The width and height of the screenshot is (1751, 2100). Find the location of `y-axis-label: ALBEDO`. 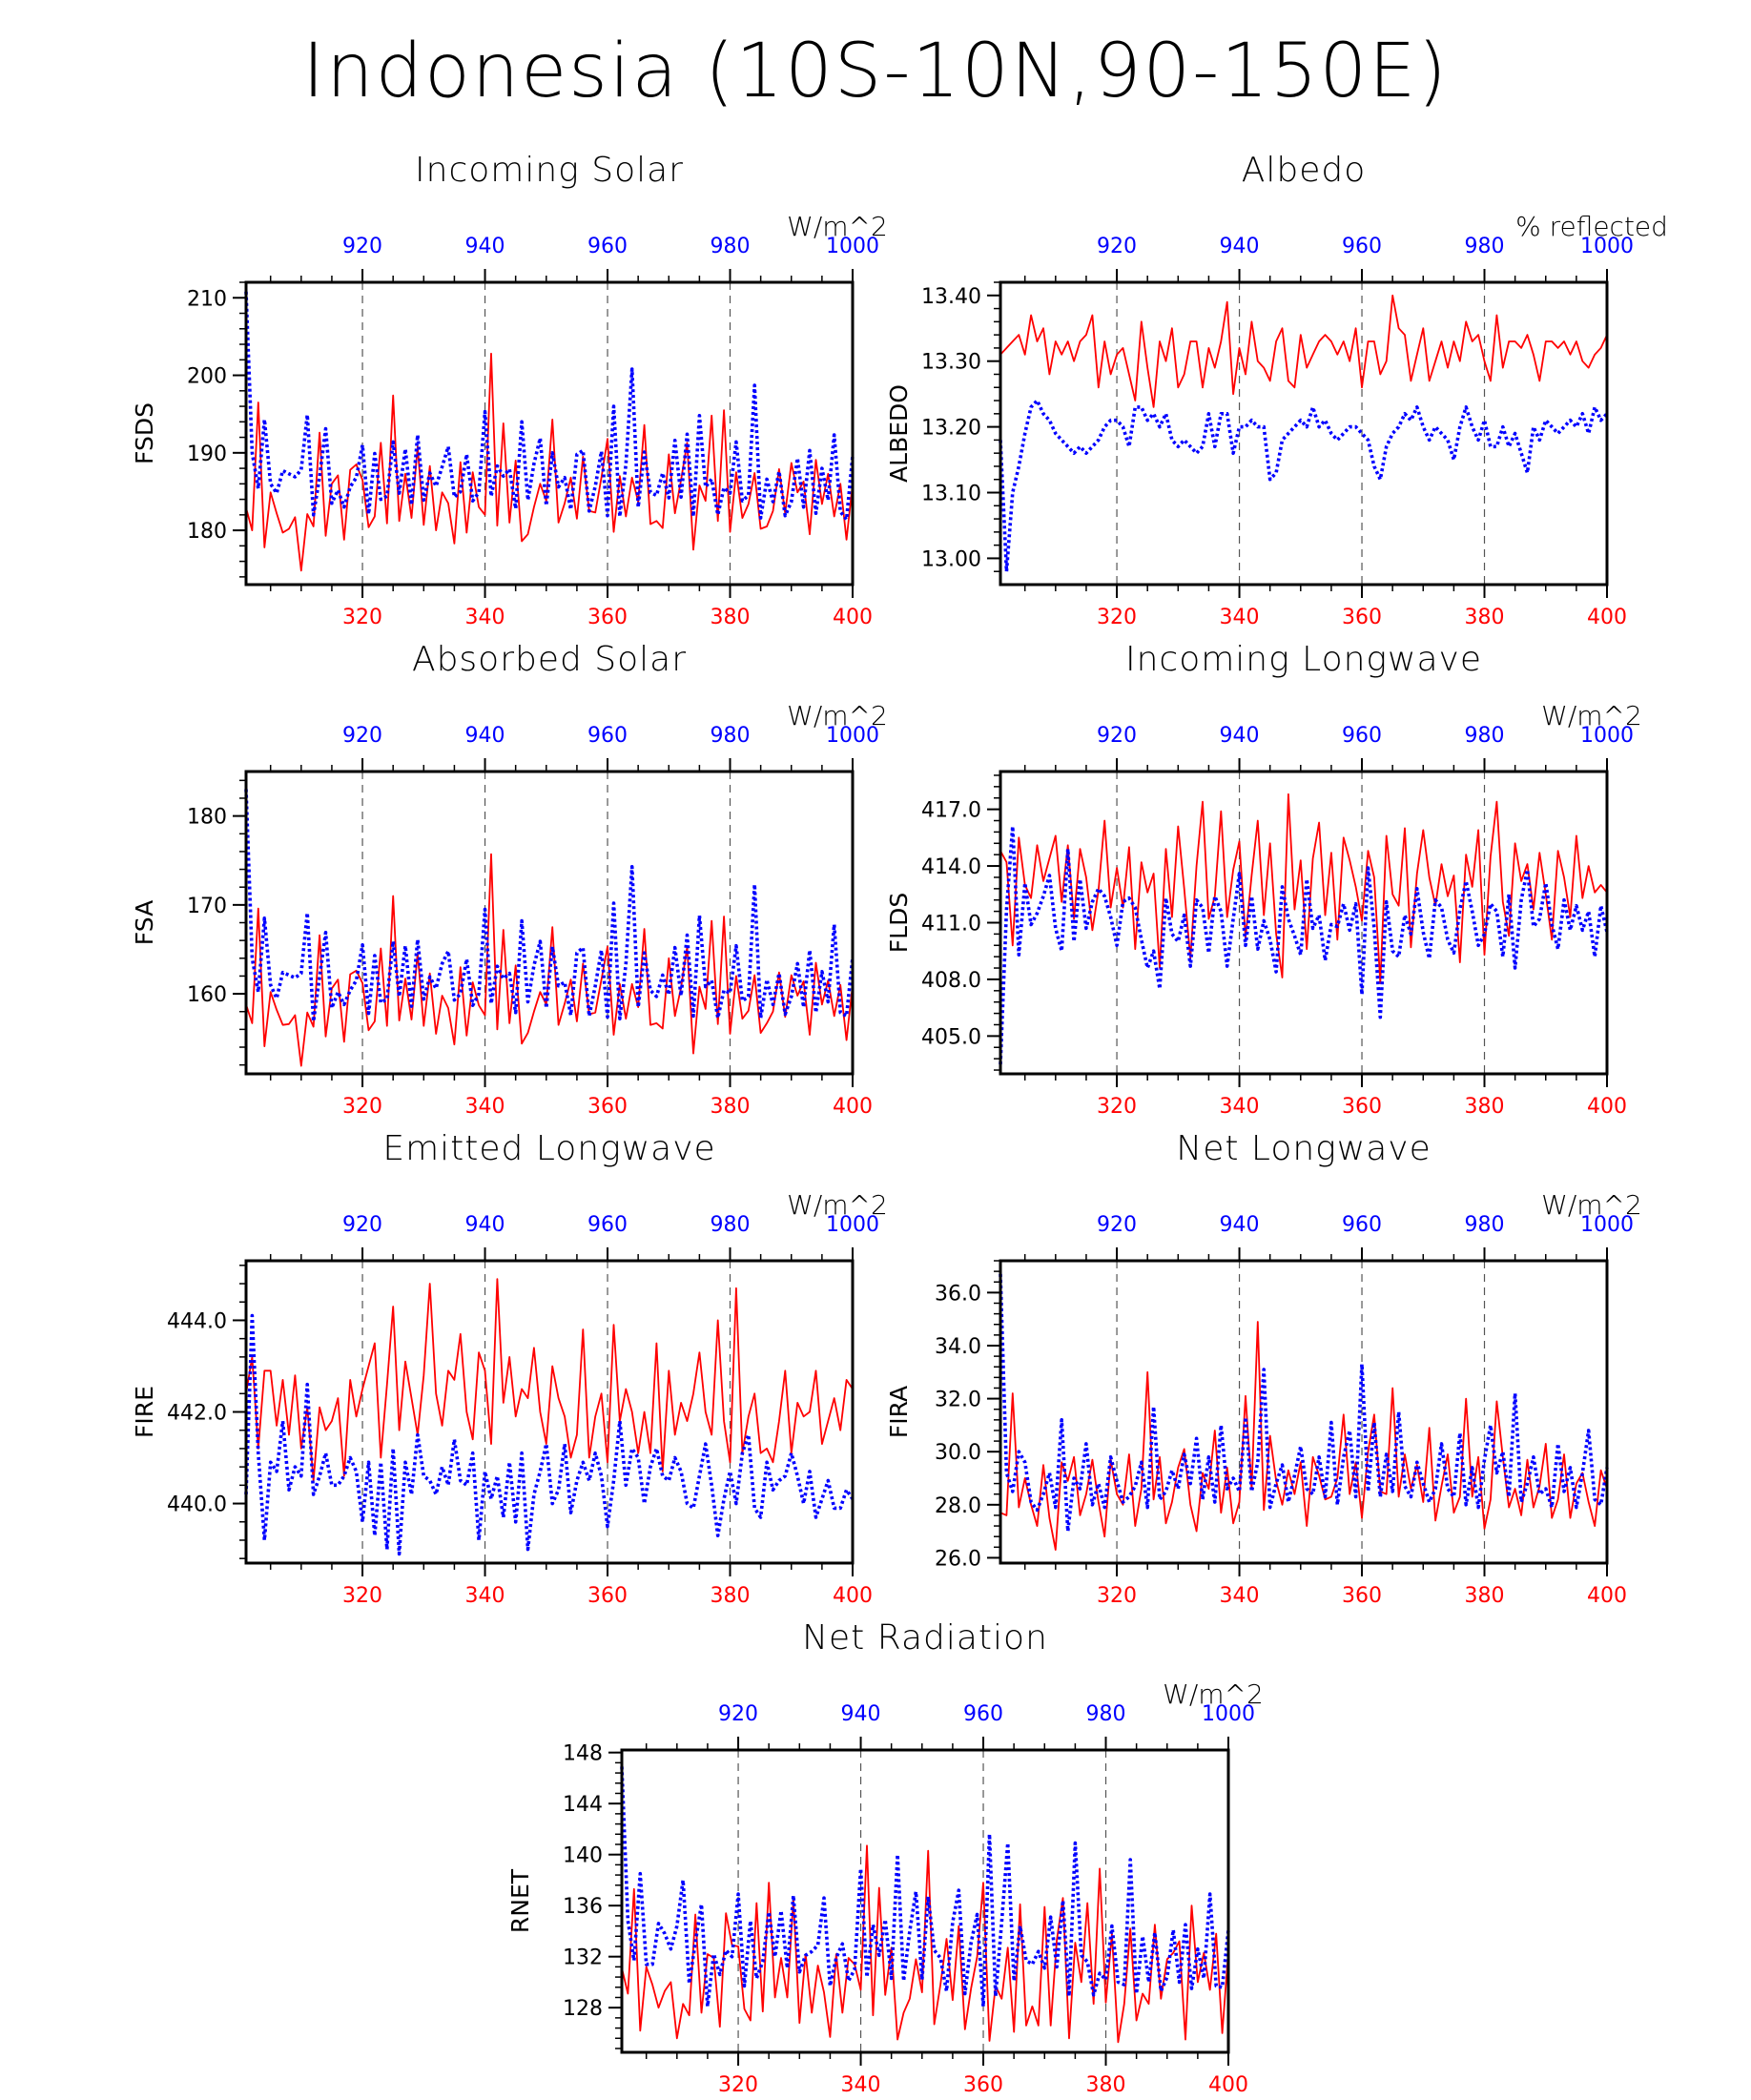

y-axis-label: ALBEDO is located at coordinates (899, 433).